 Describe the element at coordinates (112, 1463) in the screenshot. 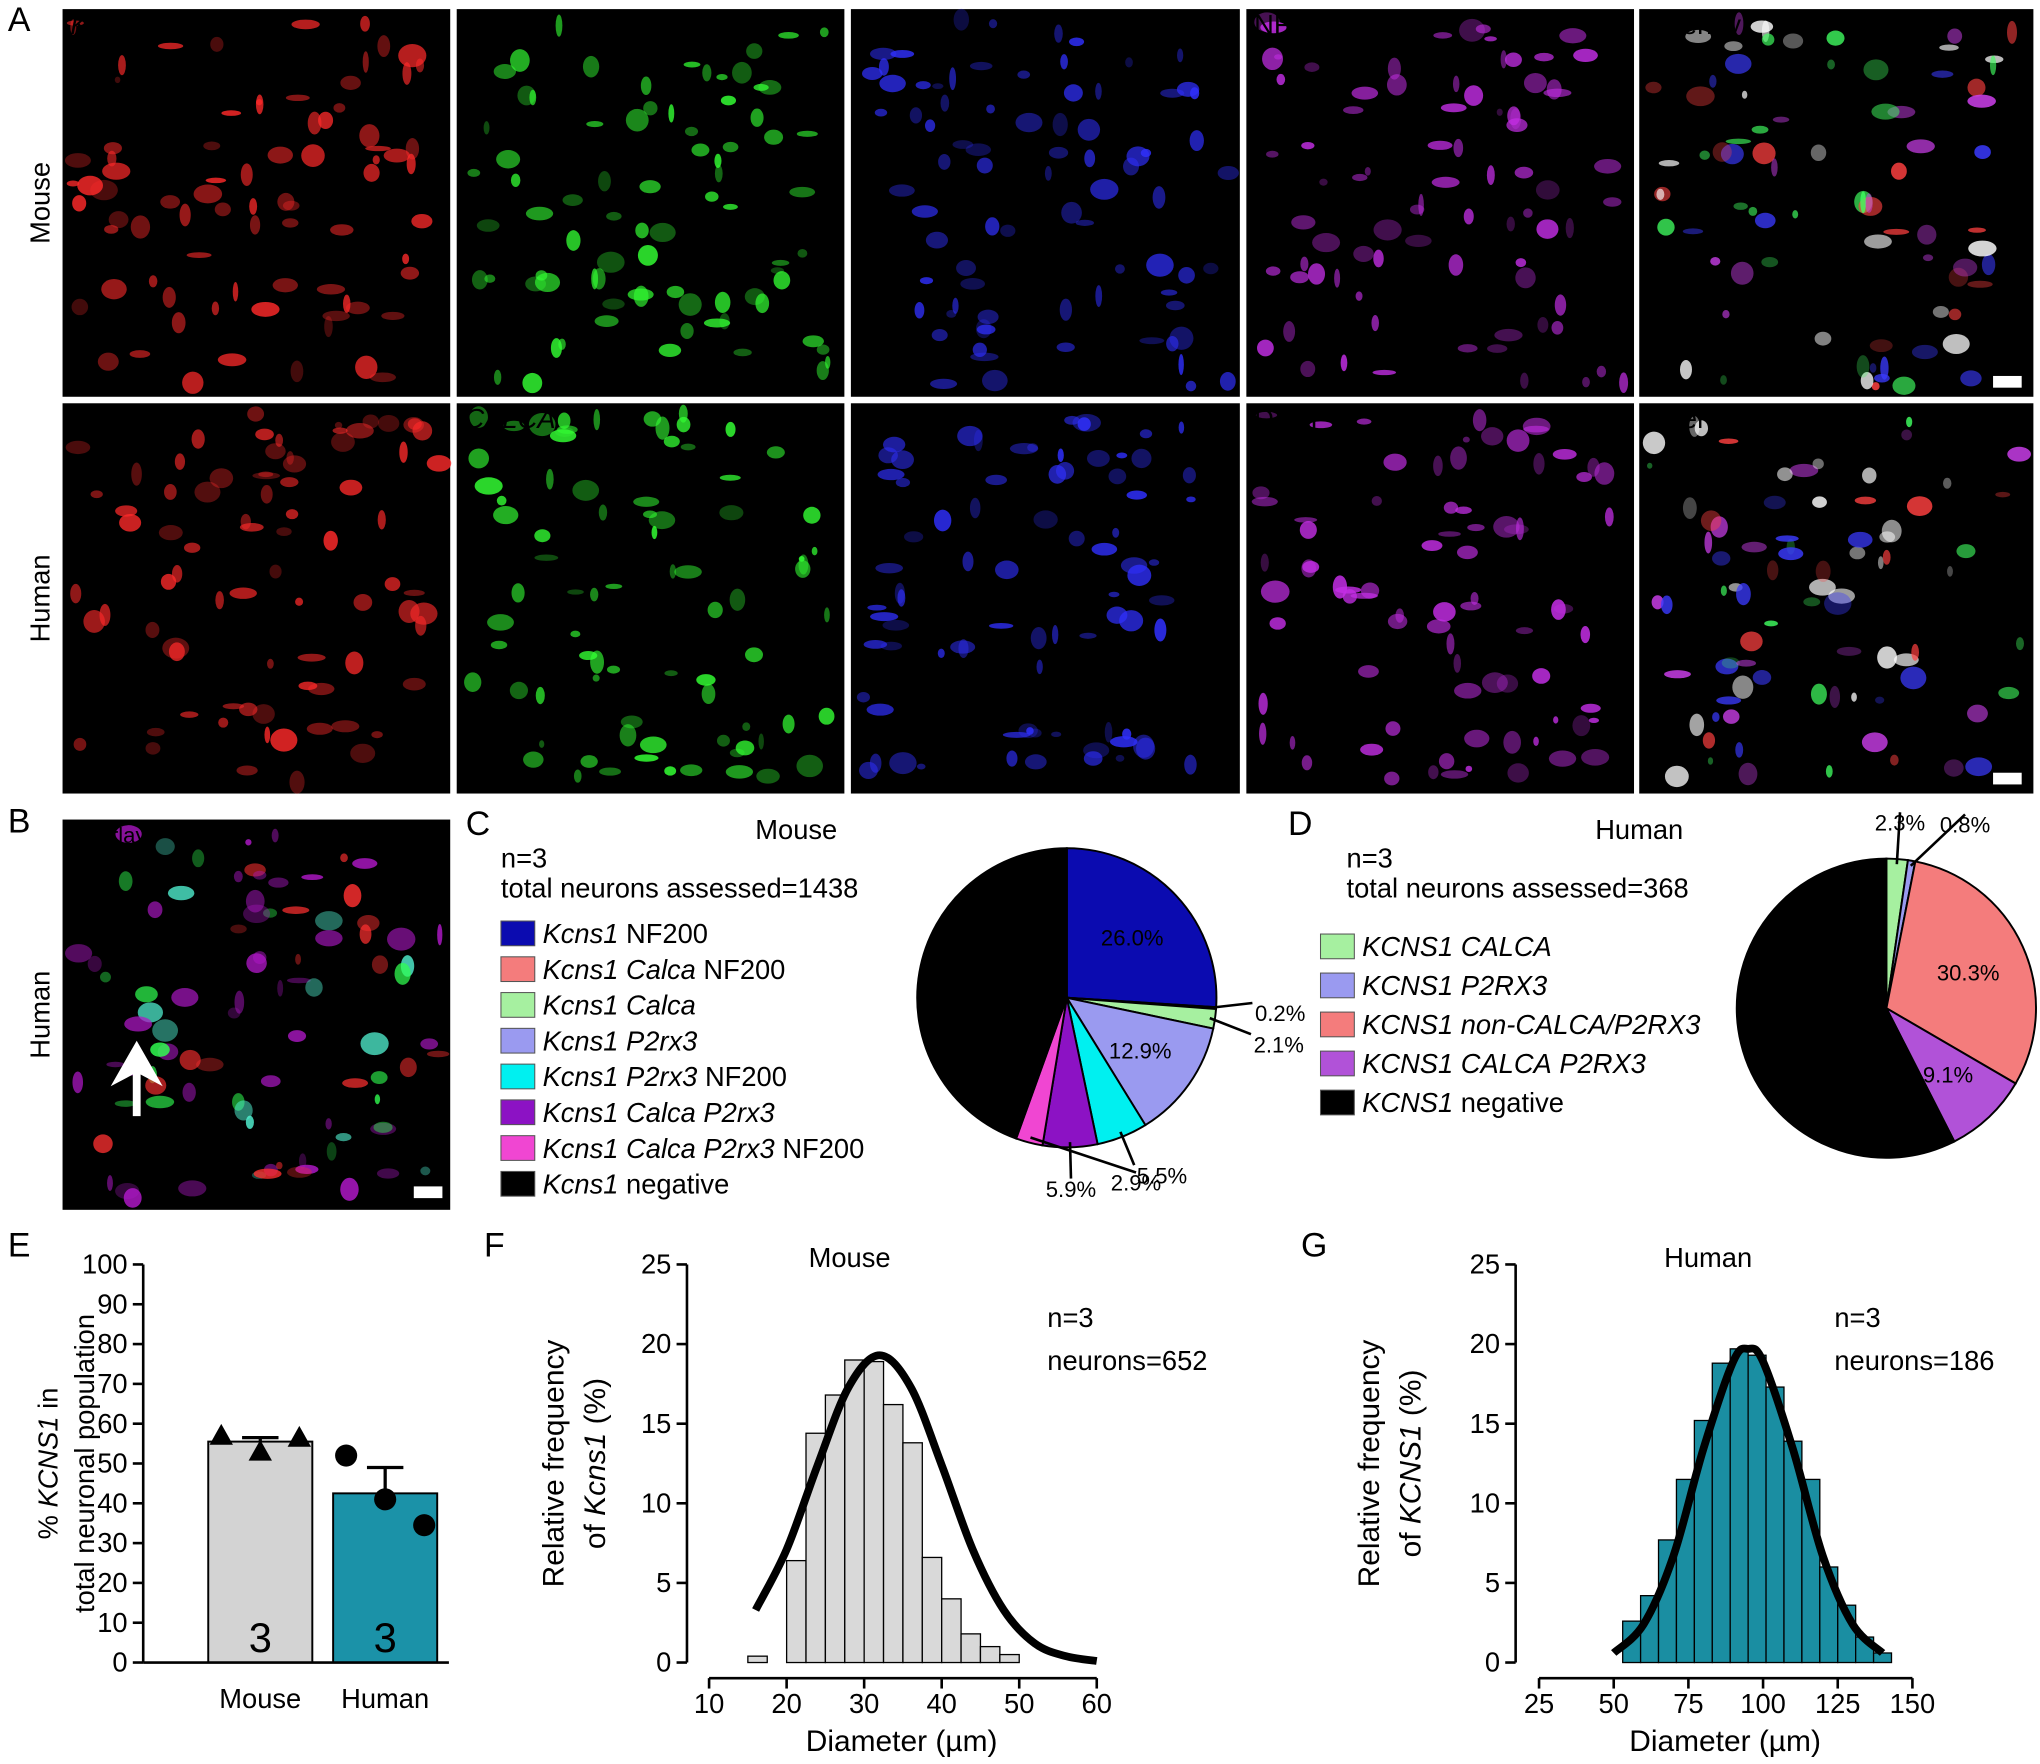

I see `y-tick-label: 50` at that location.